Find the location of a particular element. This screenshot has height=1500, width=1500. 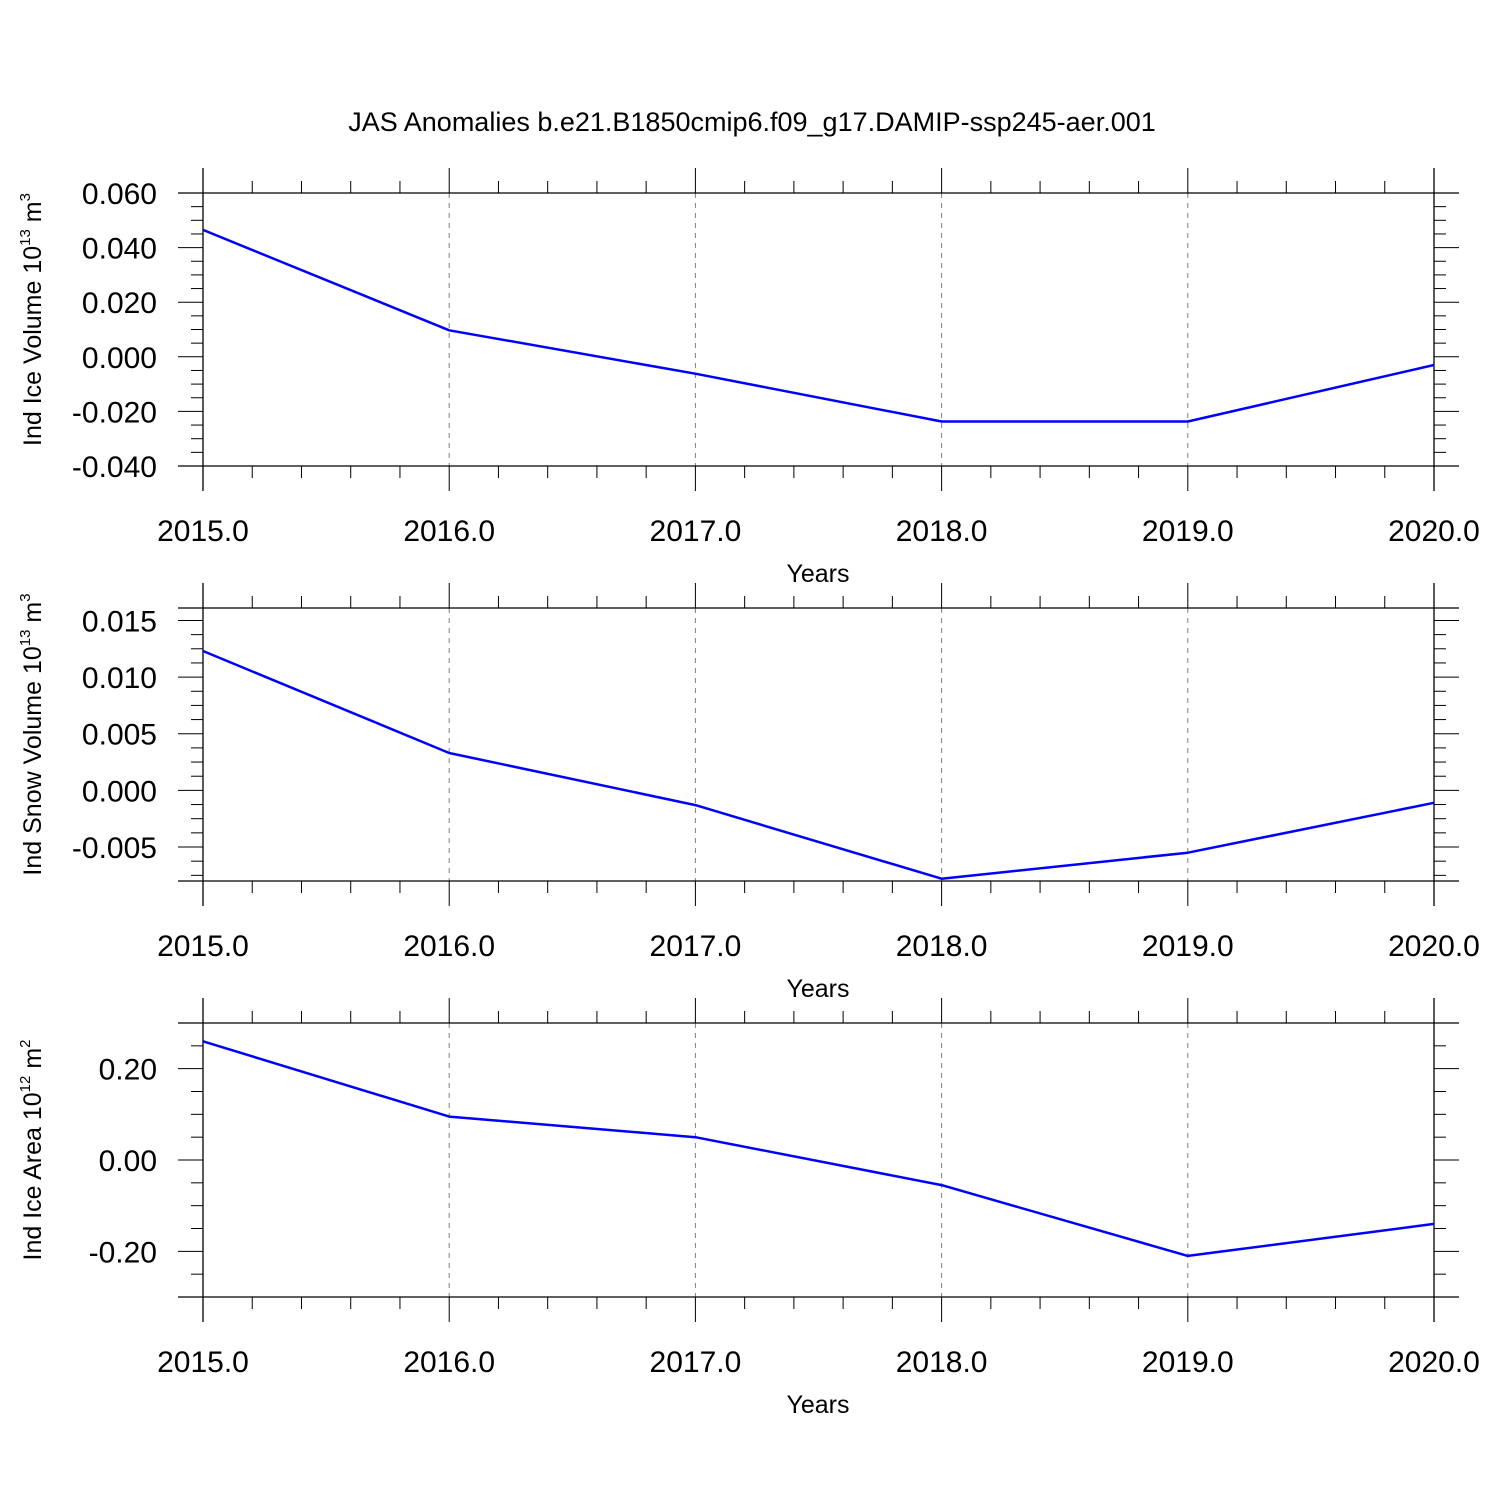

y-tick-label: 0.00 is located at coordinates (128, 1161).